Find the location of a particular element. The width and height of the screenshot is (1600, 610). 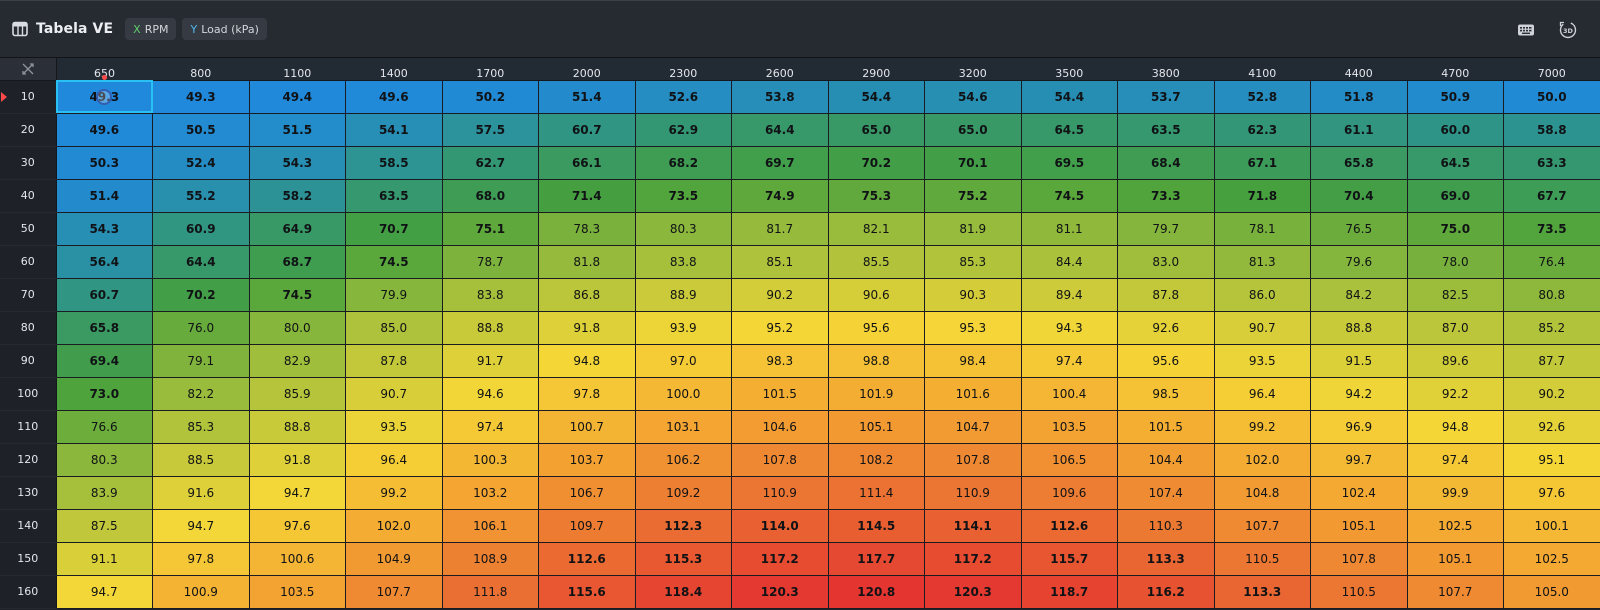

ve-cell: 70.4 is located at coordinates (1359, 196).